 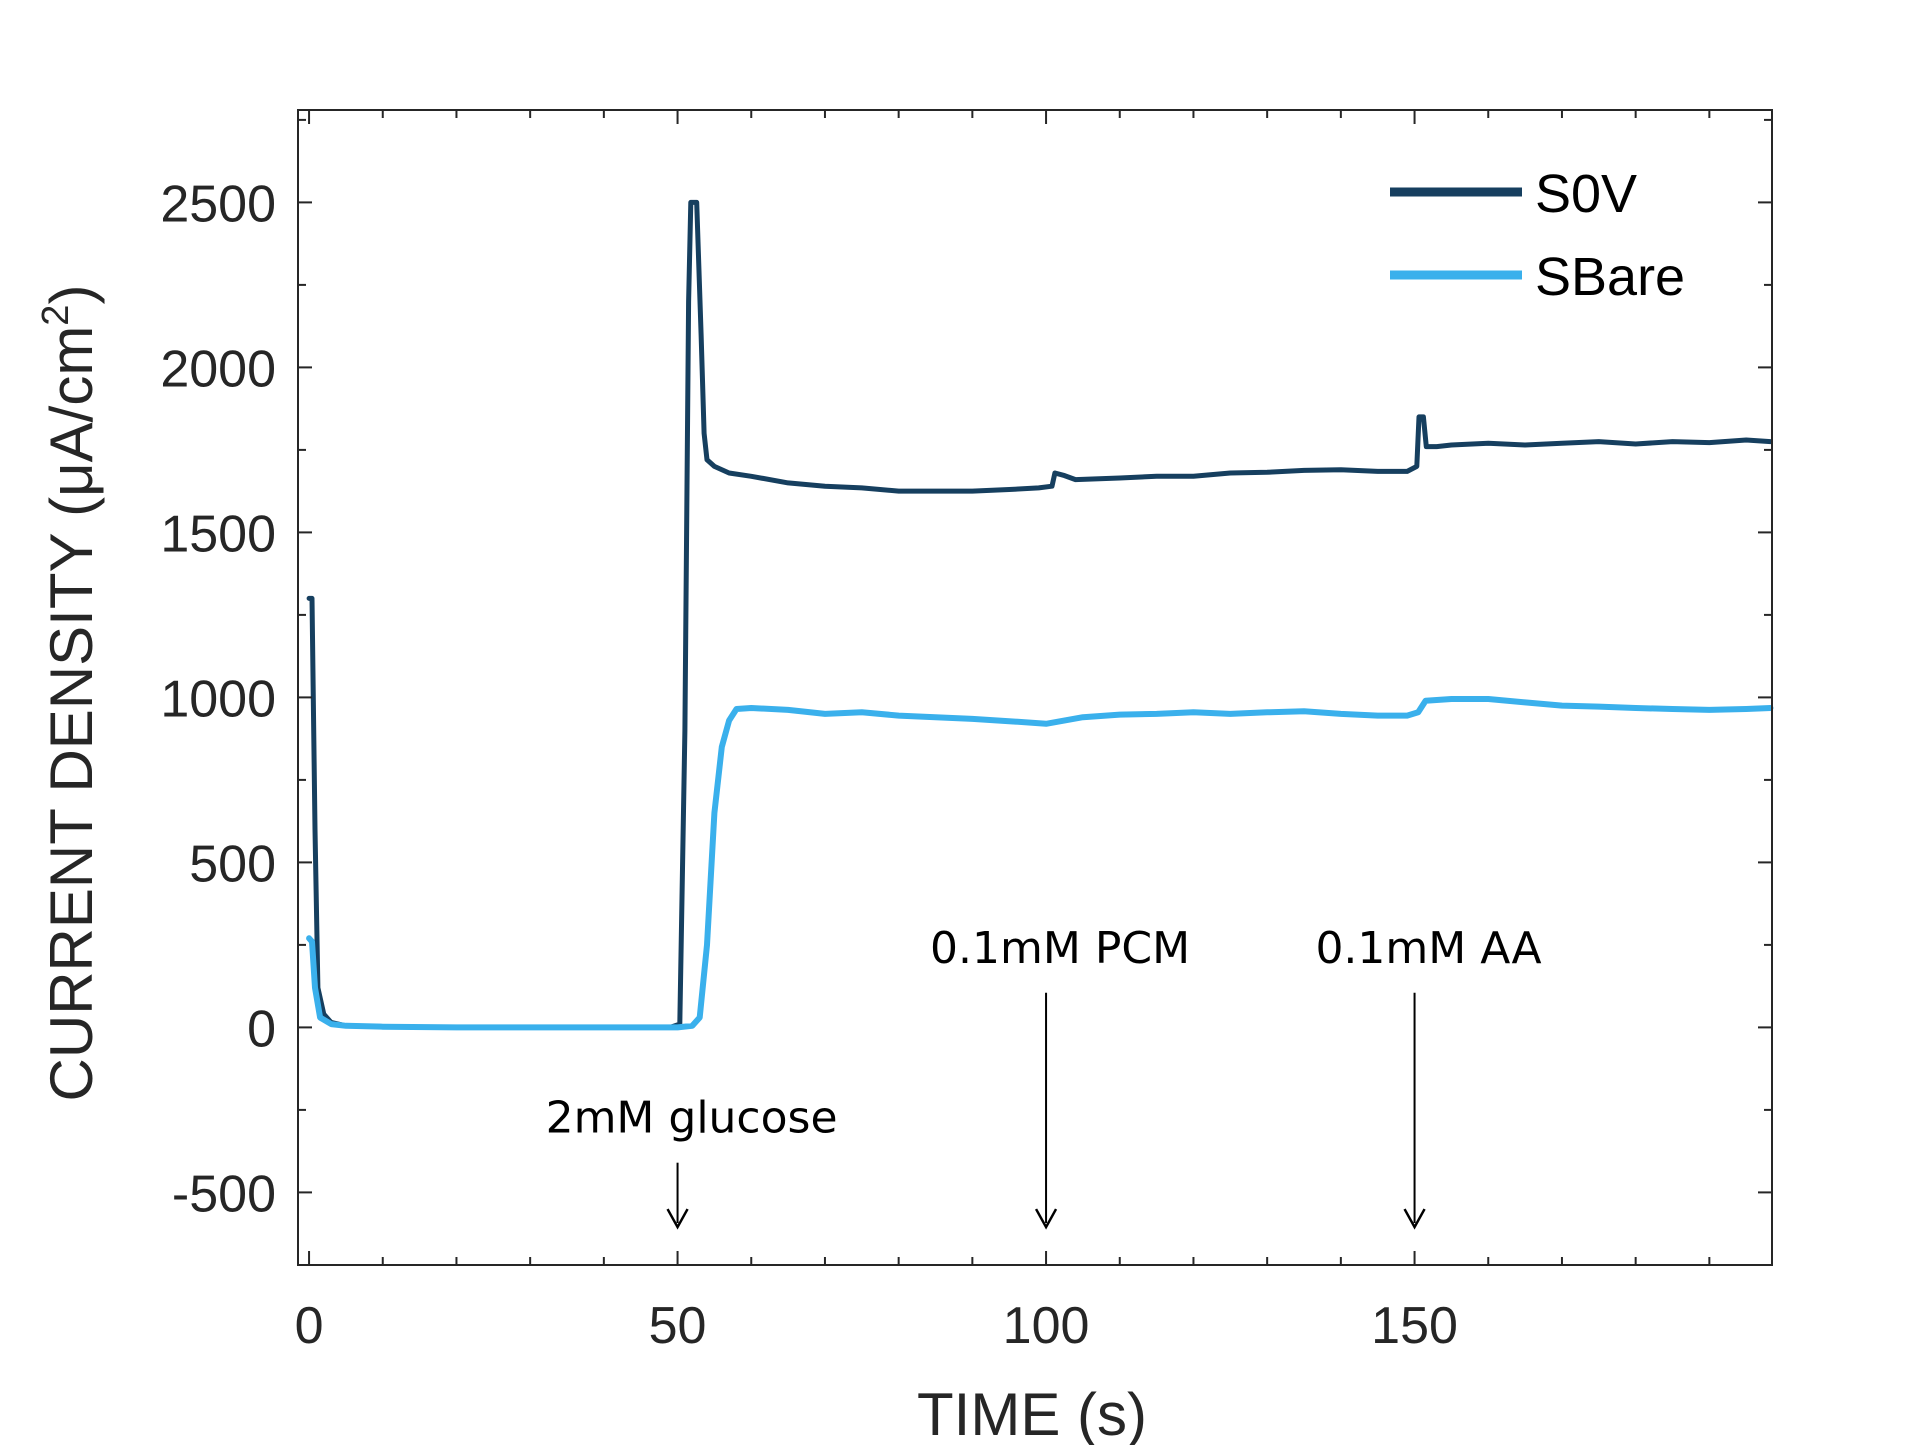 What do you see at coordinates (71, 714) in the screenshot?
I see `y-axis-title-main: CURRENT DENSITY (μA/cm` at bounding box center [71, 714].